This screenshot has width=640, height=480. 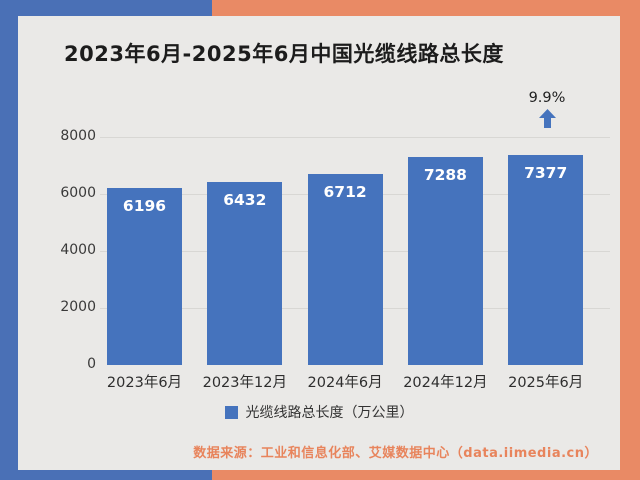 What do you see at coordinates (144, 383) in the screenshot?
I see `x-axis-label: 2023年6月` at bounding box center [144, 383].